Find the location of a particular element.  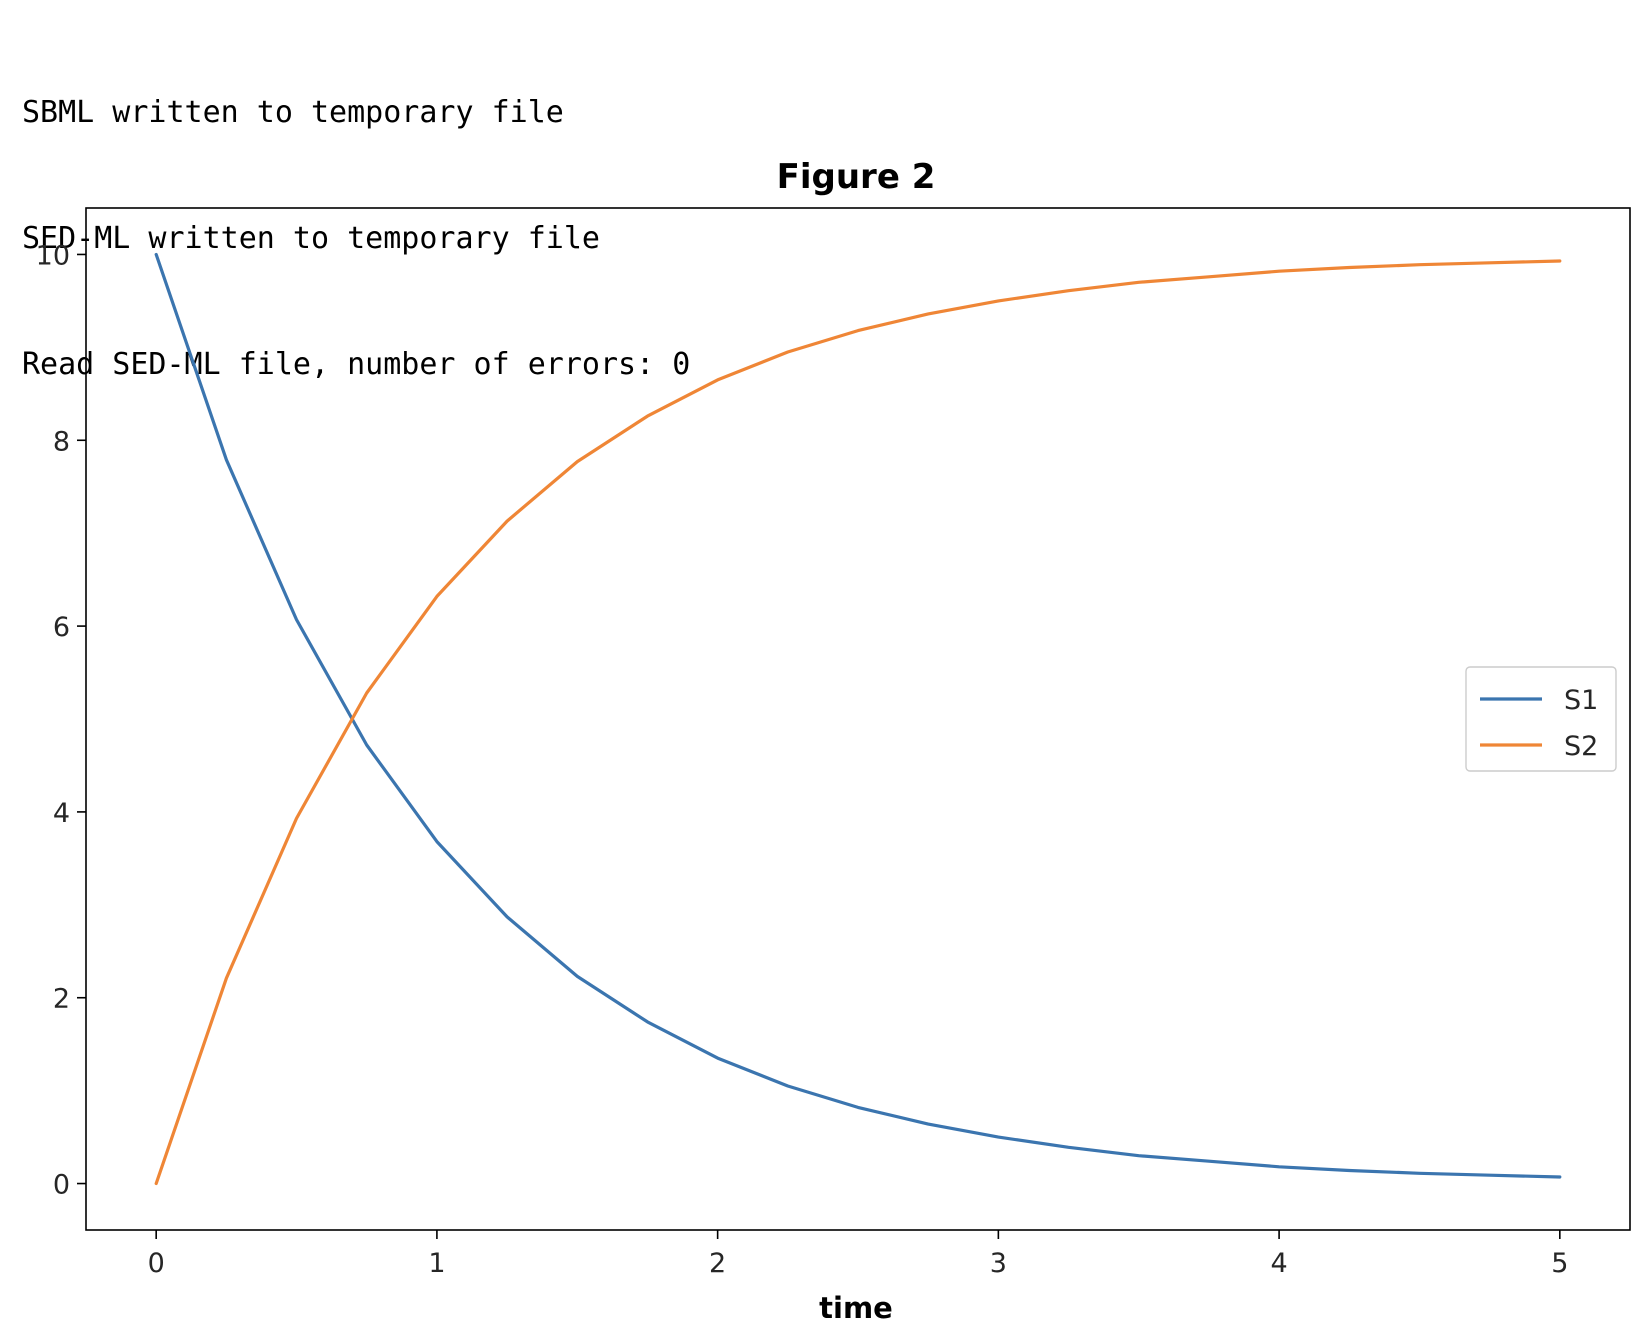

x-tick-label: 1 is located at coordinates (436, 1263).